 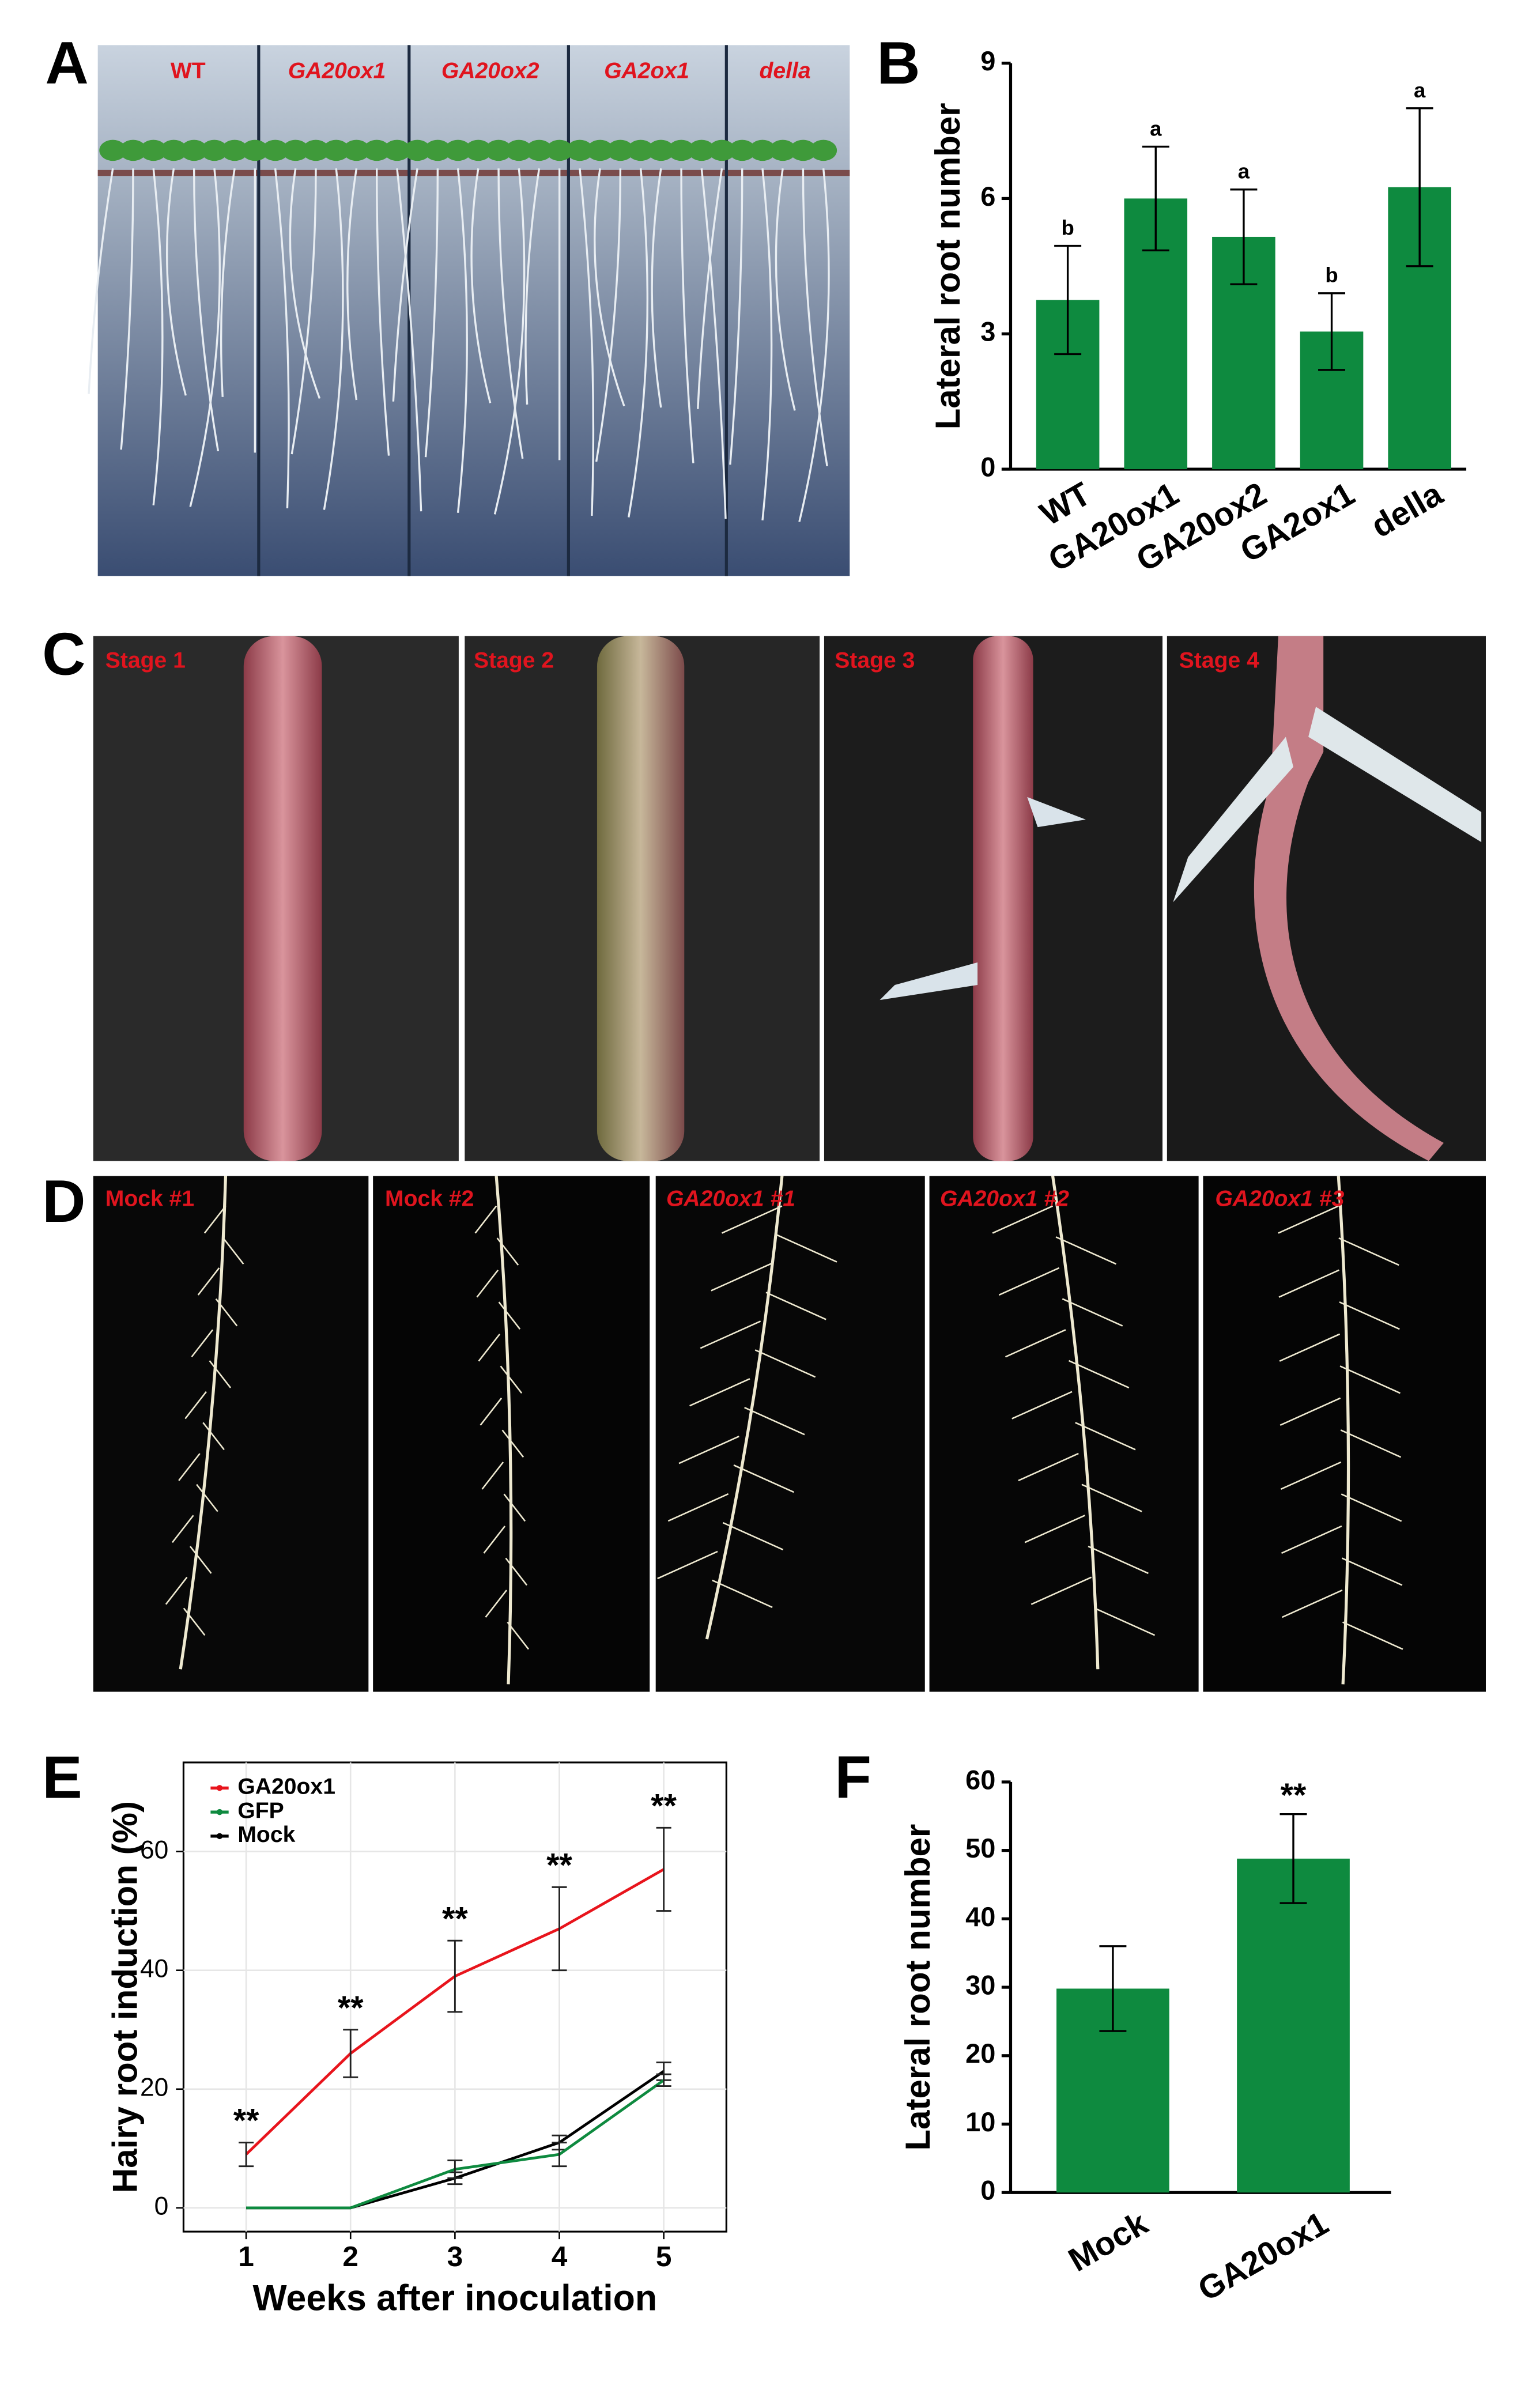 What do you see at coordinates (1067, 228) in the screenshot?
I see `annotation: b` at bounding box center [1067, 228].